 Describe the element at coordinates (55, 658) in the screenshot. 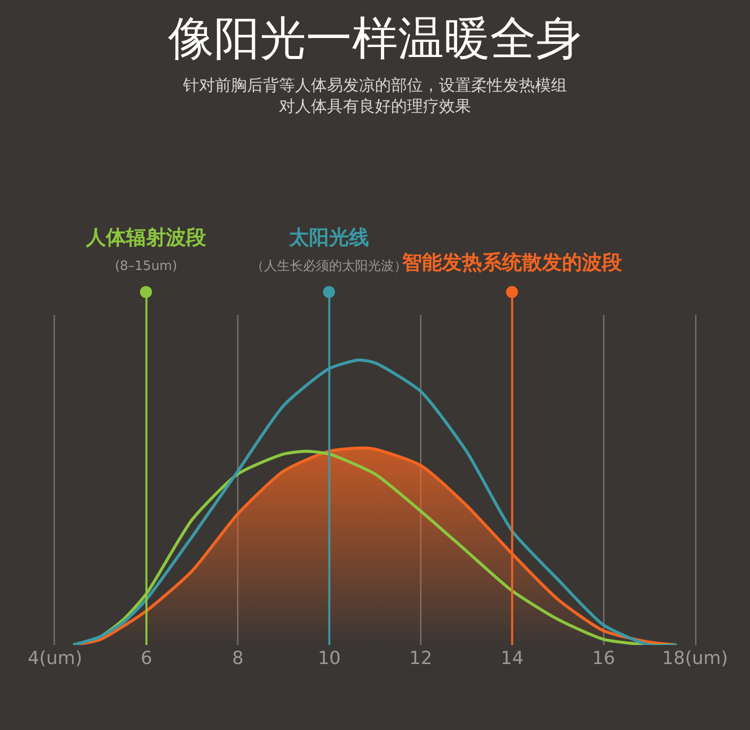

I see `x-tick-label: 4(um)` at that location.